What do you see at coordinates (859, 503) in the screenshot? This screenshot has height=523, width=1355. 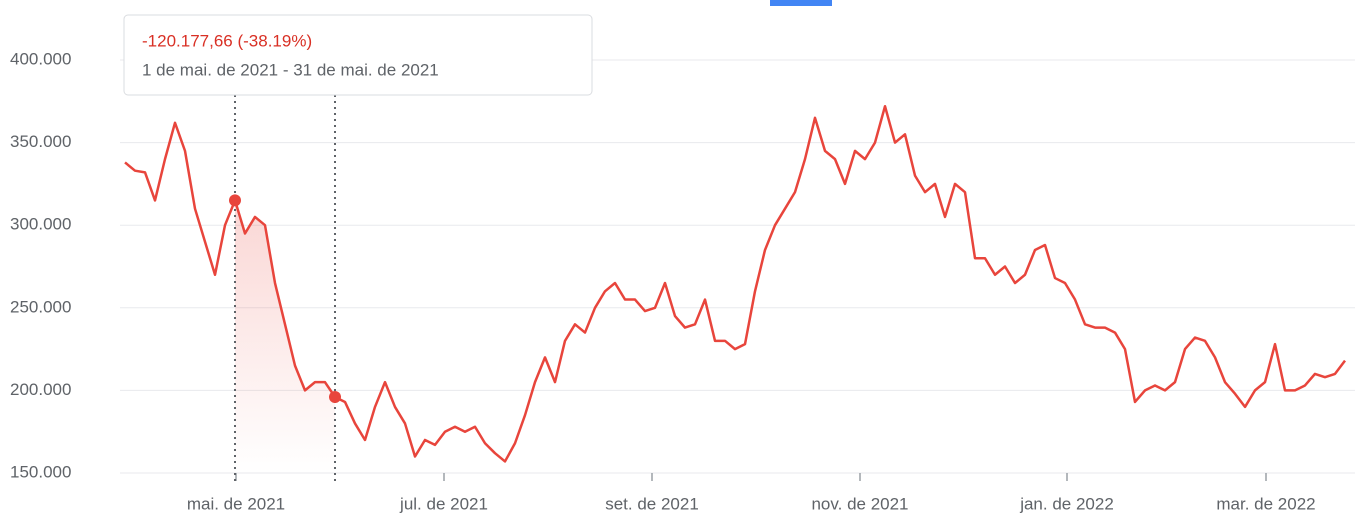 I see `x-tick-label: nov. de 2021` at bounding box center [859, 503].